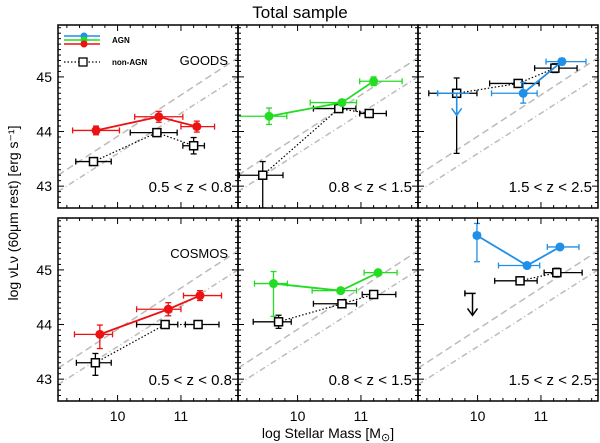 This screenshot has height=443, width=600. Describe the element at coordinates (121, 40) in the screenshot. I see `legend-agn-label: AGN` at that location.